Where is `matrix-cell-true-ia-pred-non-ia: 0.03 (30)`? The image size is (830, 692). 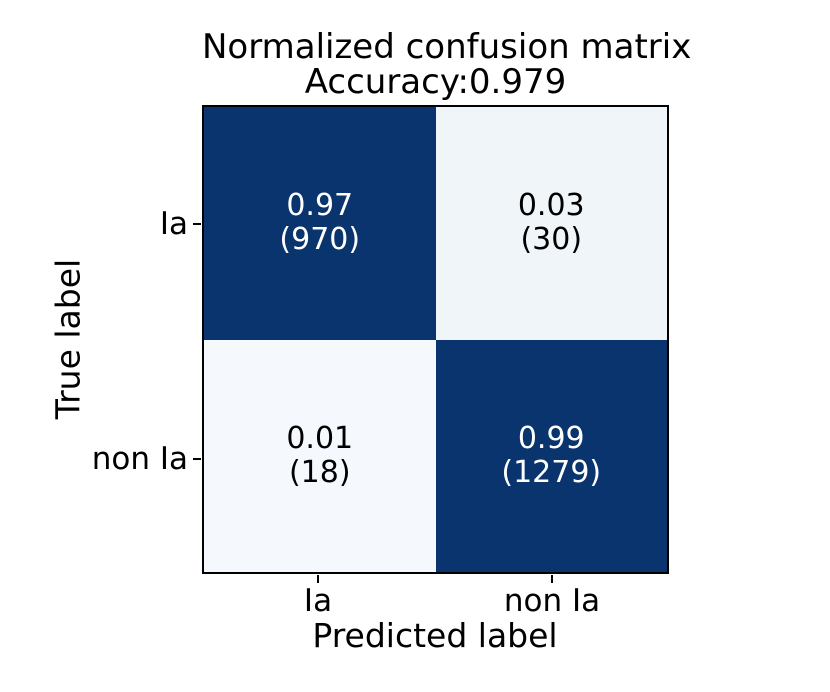 matrix-cell-true-ia-pred-non-ia: 0.03 (30) is located at coordinates (551, 223).